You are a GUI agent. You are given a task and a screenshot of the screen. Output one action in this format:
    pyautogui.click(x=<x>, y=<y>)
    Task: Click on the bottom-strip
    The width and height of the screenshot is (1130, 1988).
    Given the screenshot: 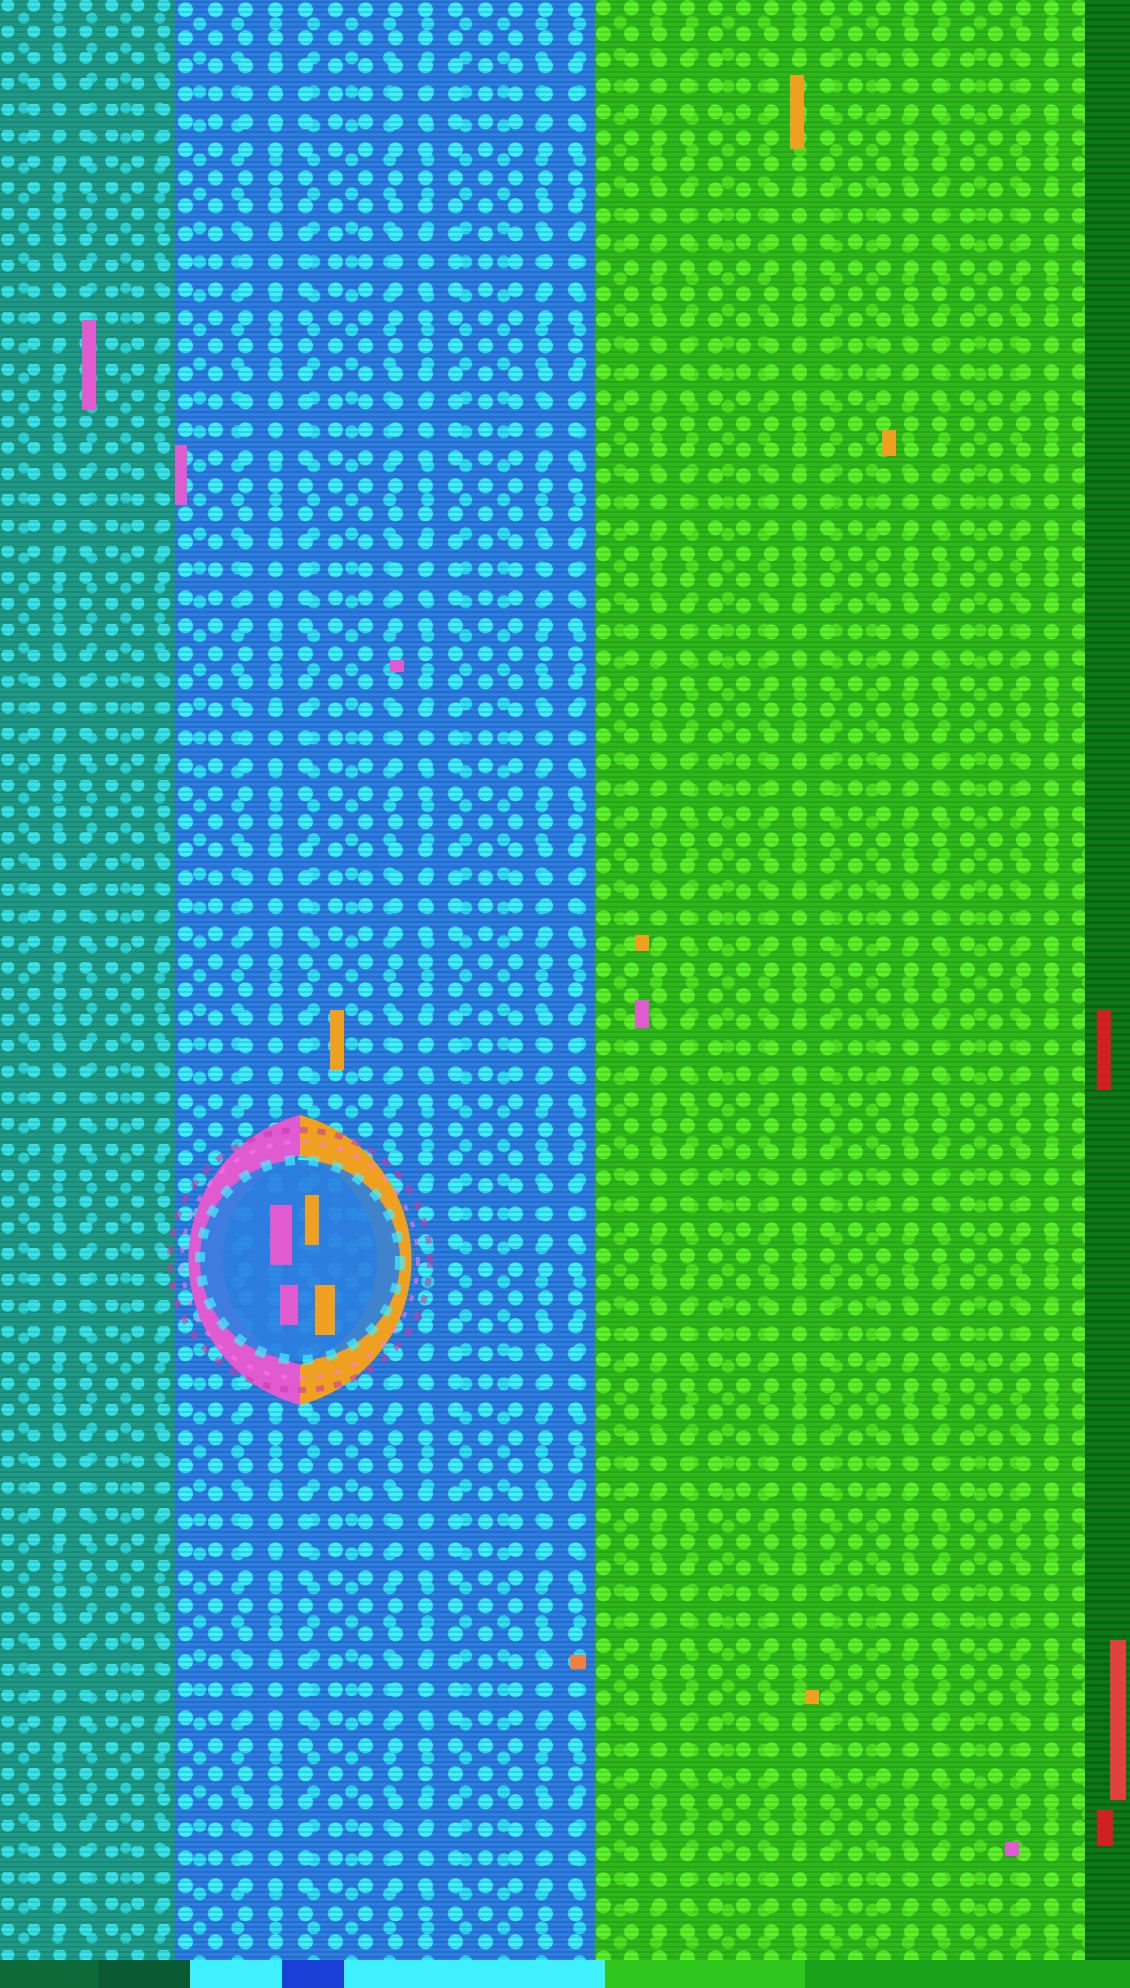 What is the action you would take?
    pyautogui.click(x=565, y=1974)
    